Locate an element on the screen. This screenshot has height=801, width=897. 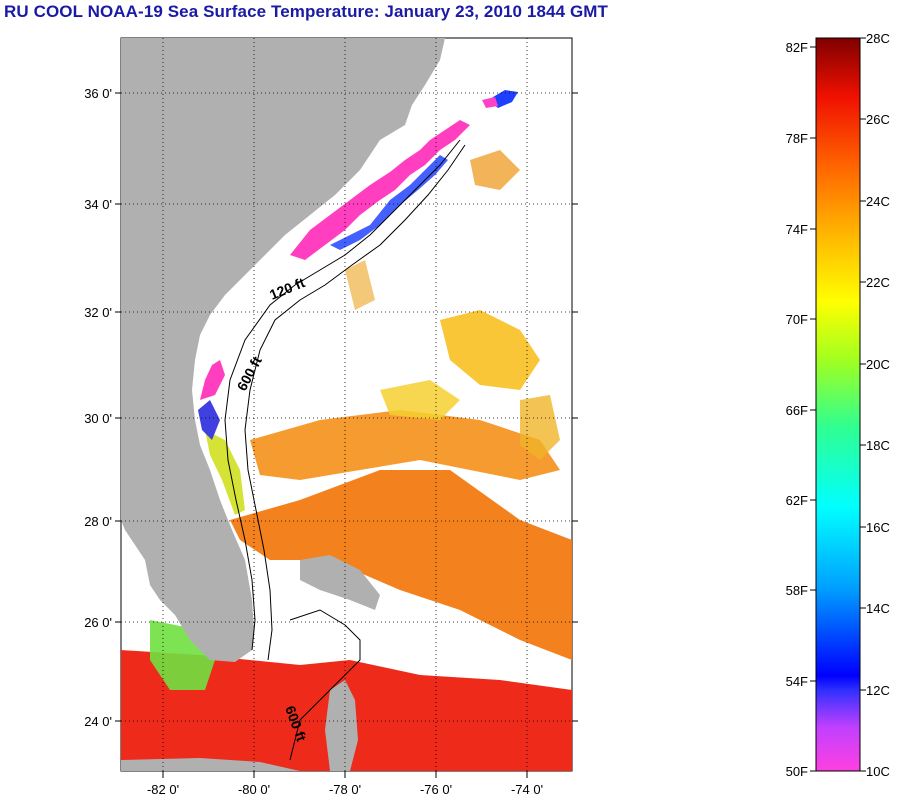
contour-bahamas is located at coordinates (325, 685).